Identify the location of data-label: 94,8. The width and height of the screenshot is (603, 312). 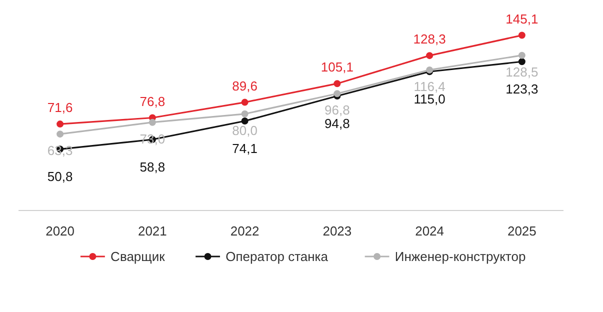
(337, 124).